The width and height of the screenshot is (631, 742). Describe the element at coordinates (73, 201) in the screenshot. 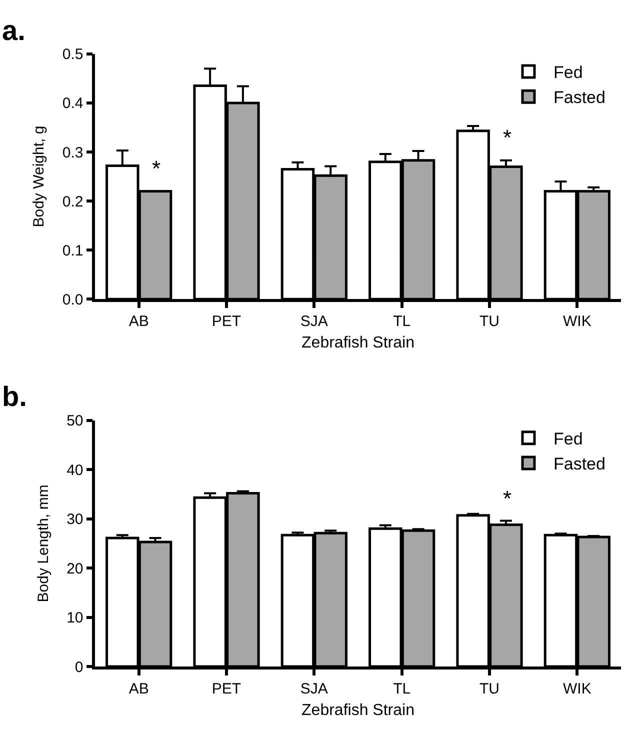

I see `y-tick-label: 0.2` at that location.